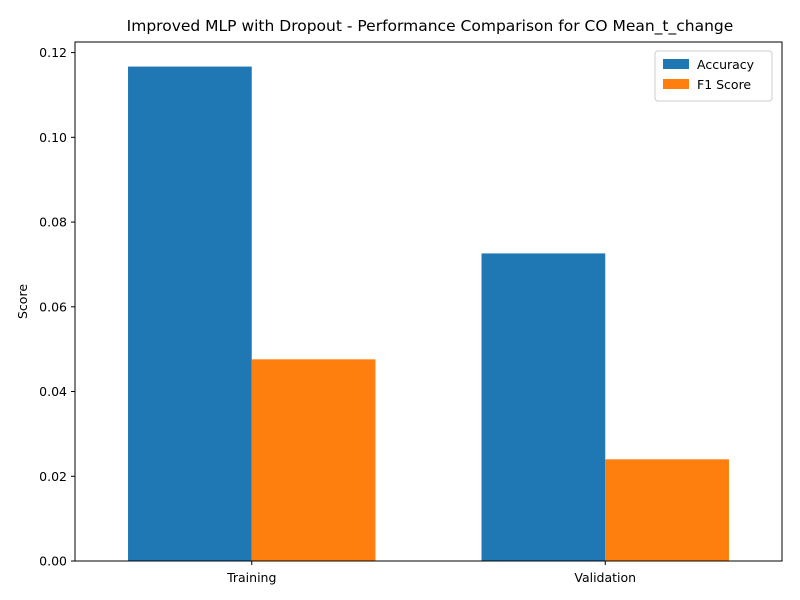 This screenshot has height=600, width=800. I want to click on legend-label: F1 Score, so click(724, 84).